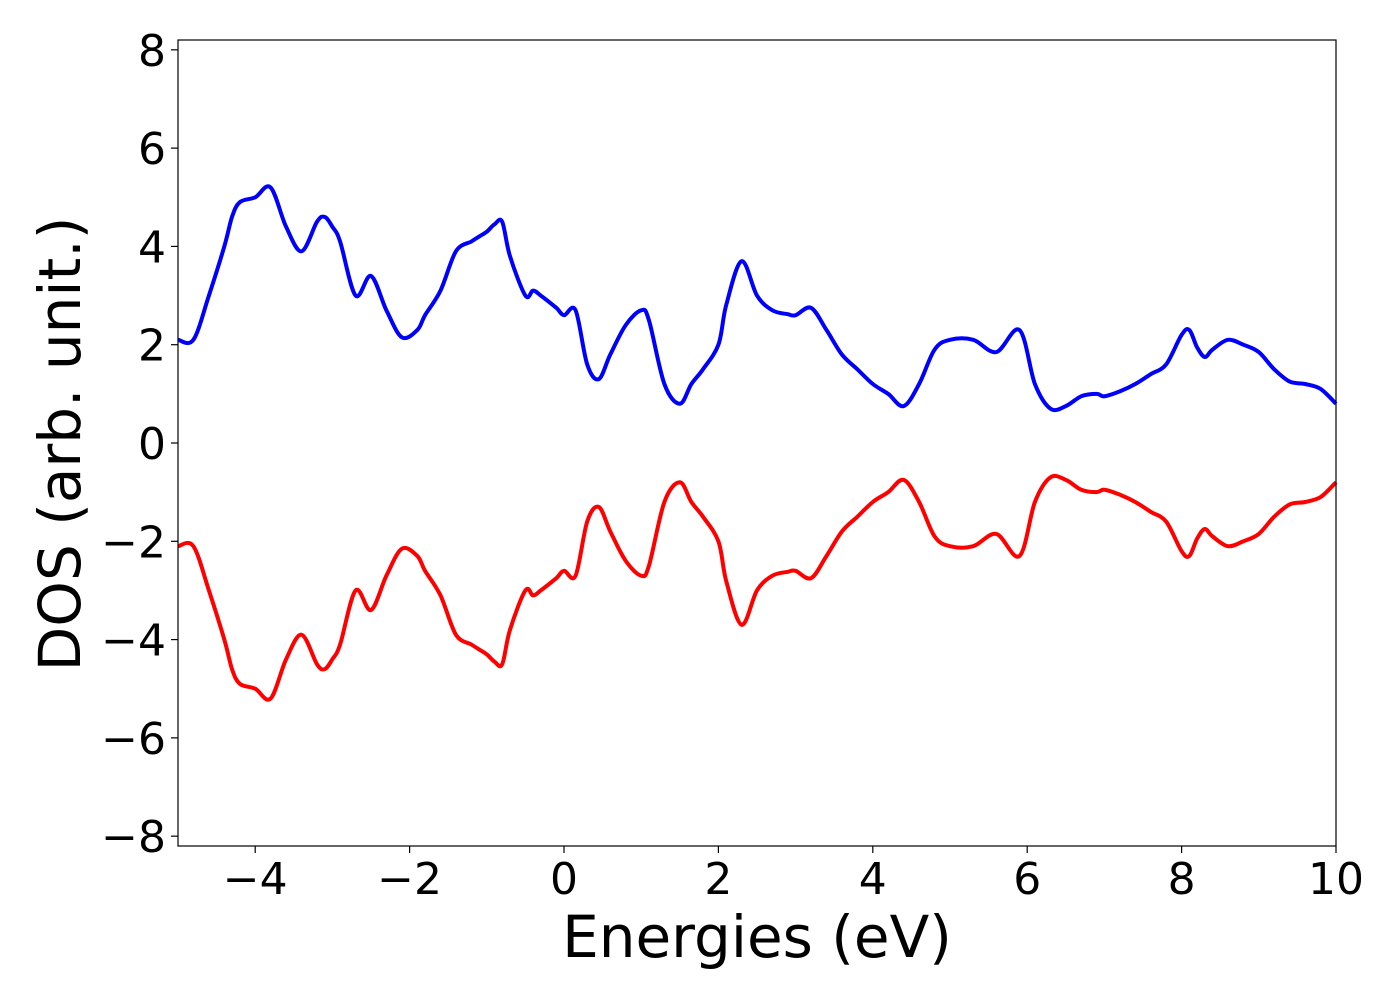 Image resolution: width=1400 pixels, height=1005 pixels. Describe the element at coordinates (152, 444) in the screenshot. I see `y-tick-label: 0` at that location.